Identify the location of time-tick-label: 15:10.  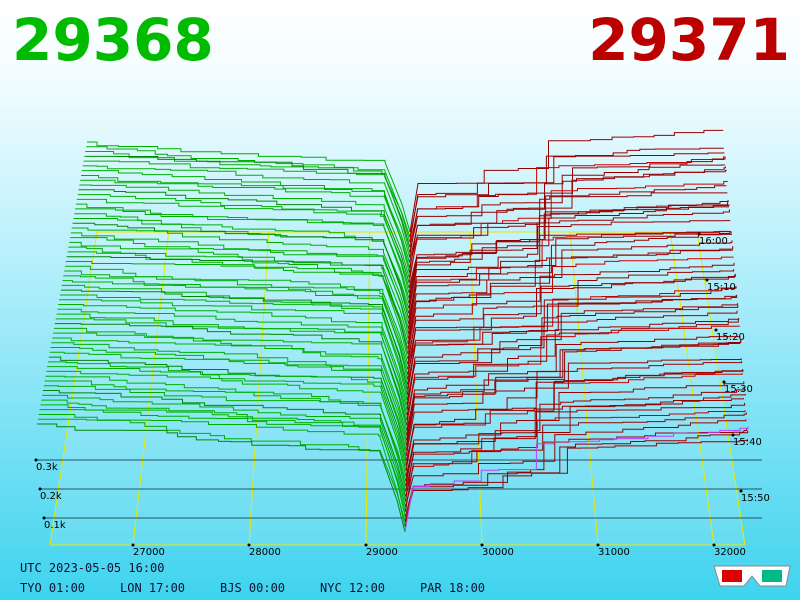
(721, 287).